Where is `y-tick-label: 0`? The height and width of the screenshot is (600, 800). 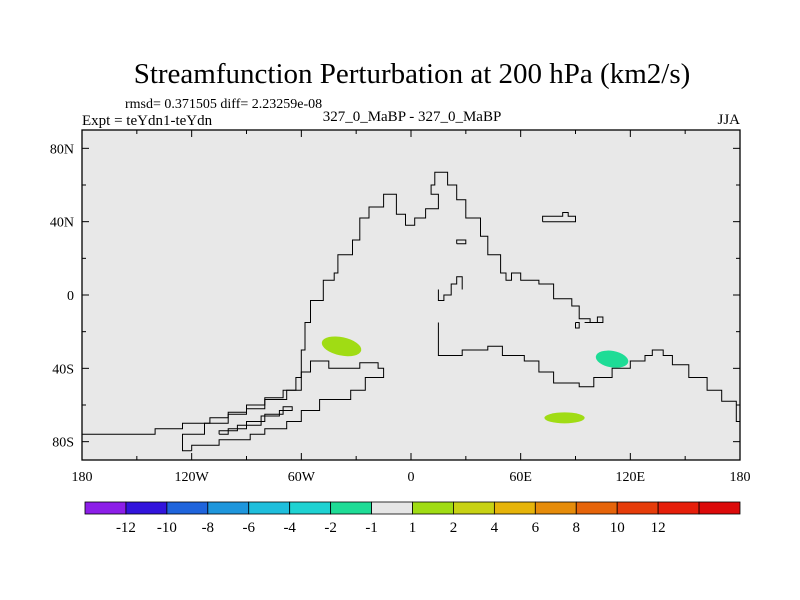 y-tick-label: 0 is located at coordinates (70, 296).